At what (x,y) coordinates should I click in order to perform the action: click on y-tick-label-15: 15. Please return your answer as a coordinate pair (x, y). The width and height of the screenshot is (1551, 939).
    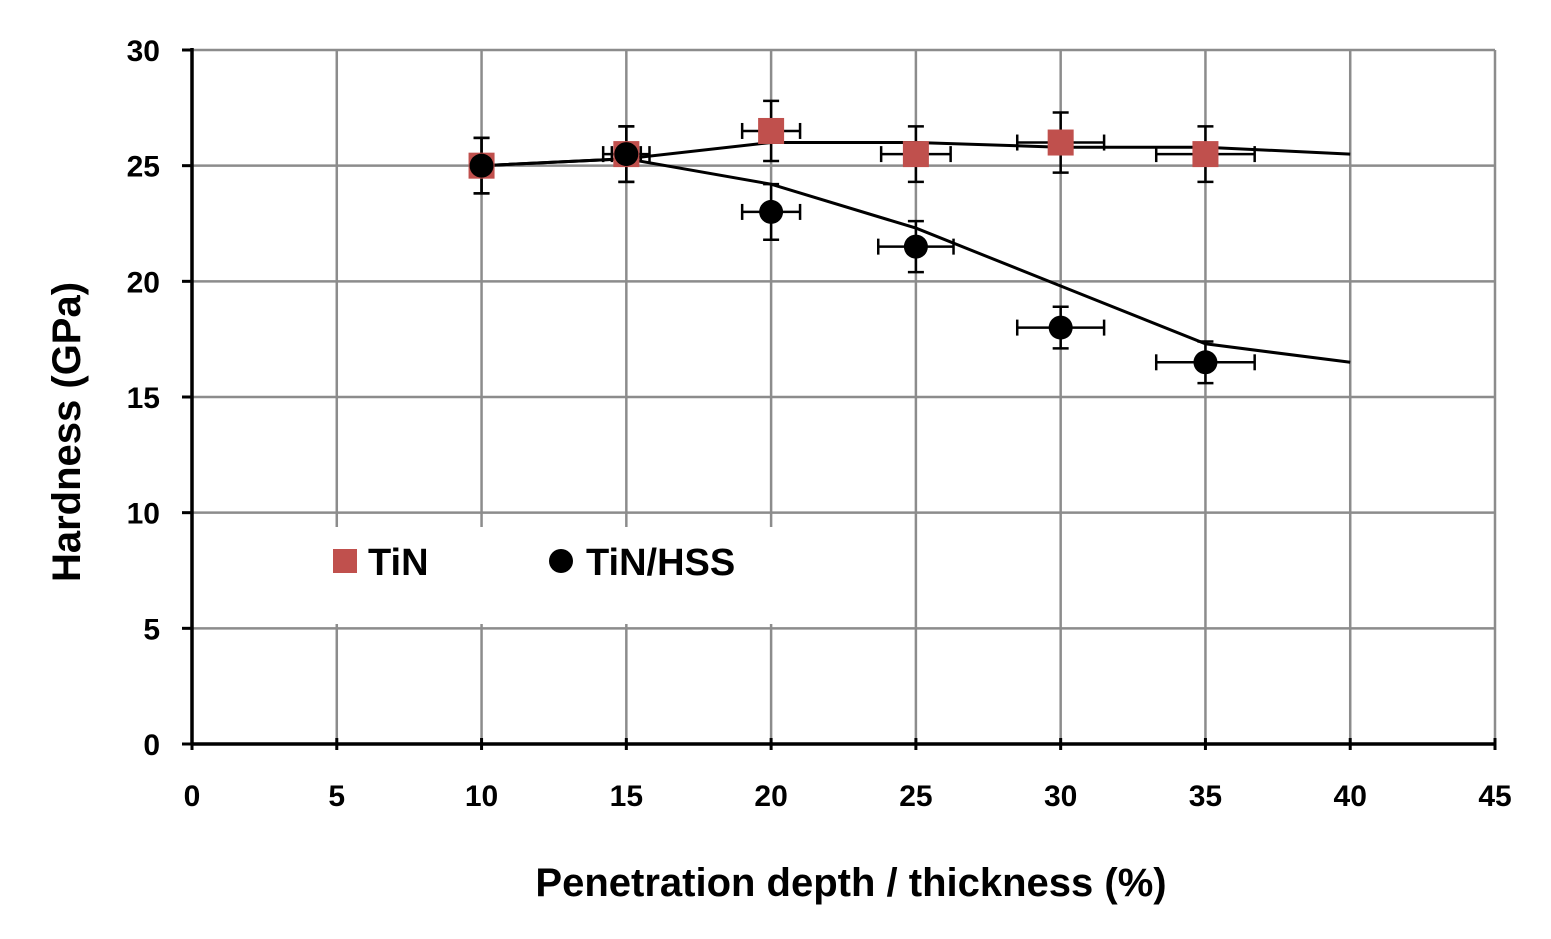
    Looking at the image, I should click on (143, 398).